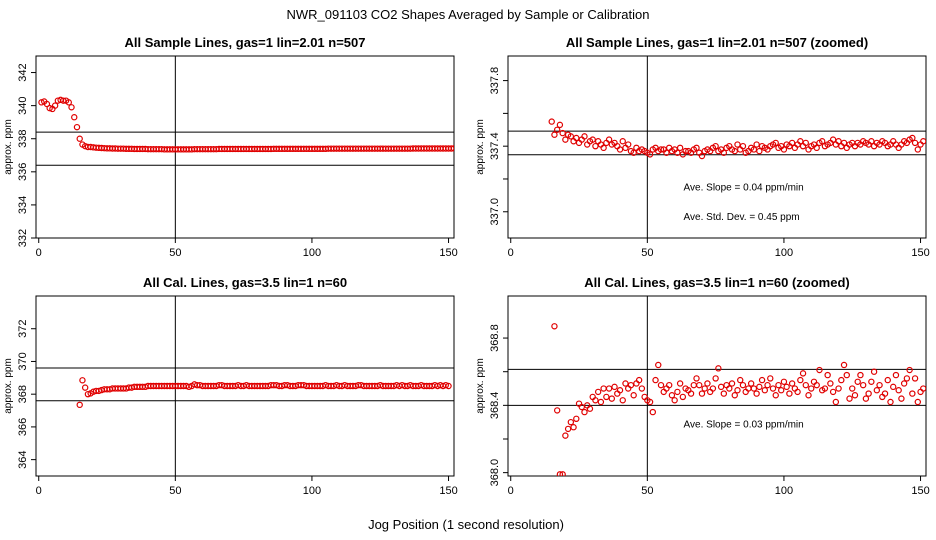  Describe the element at coordinates (23, 172) in the screenshot. I see `y-tick-label: 336` at that location.